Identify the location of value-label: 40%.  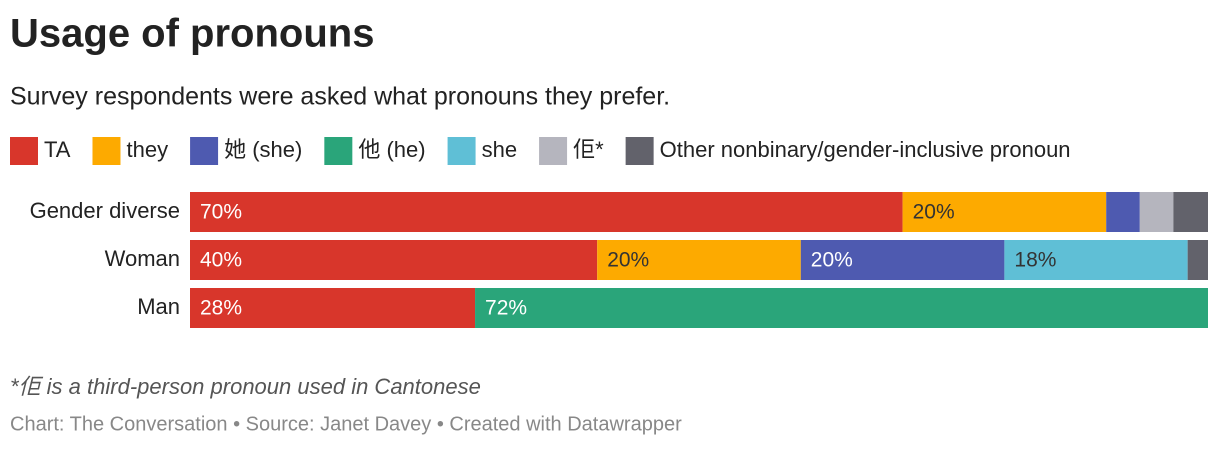
(221, 260).